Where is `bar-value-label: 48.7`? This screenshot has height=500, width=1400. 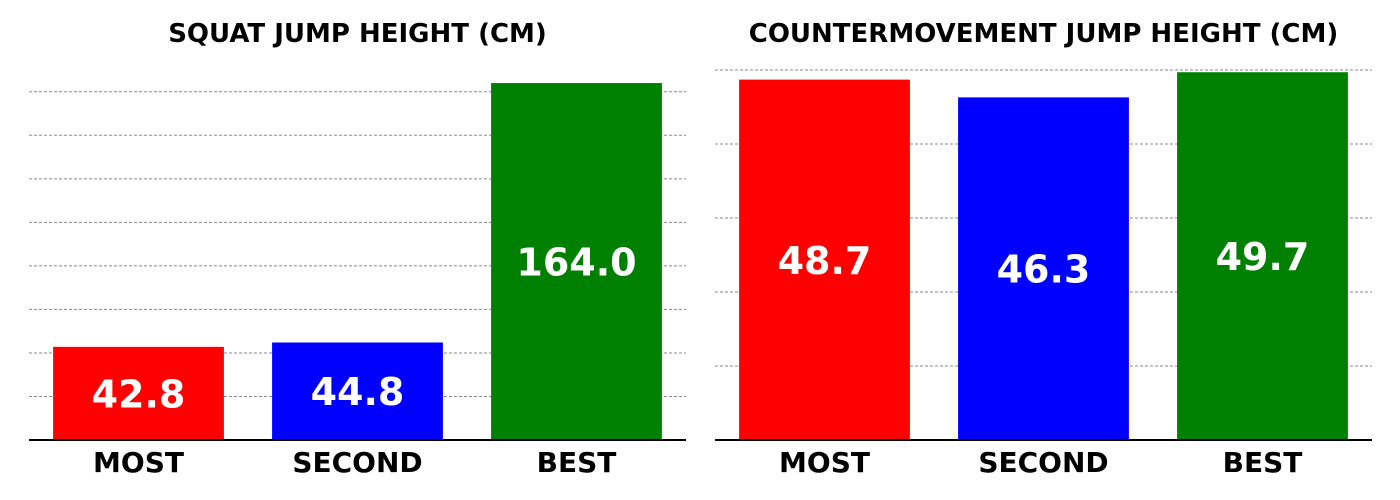 bar-value-label: 48.7 is located at coordinates (825, 261).